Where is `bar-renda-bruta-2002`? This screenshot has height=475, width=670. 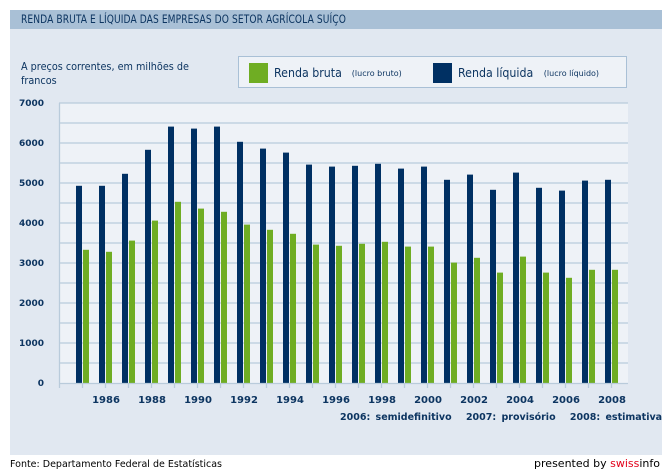 bar-renda-bruta-2002 is located at coordinates (477, 320).